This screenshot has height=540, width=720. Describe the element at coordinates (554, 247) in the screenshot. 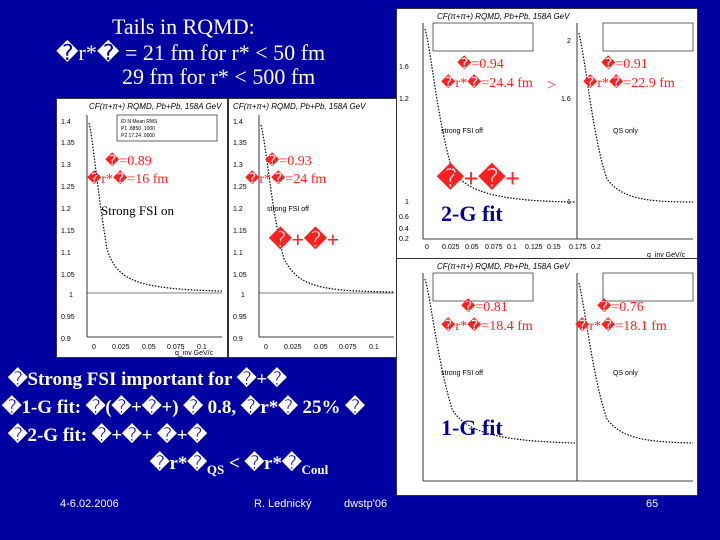

I see `svg-text: 0.15` at that location.